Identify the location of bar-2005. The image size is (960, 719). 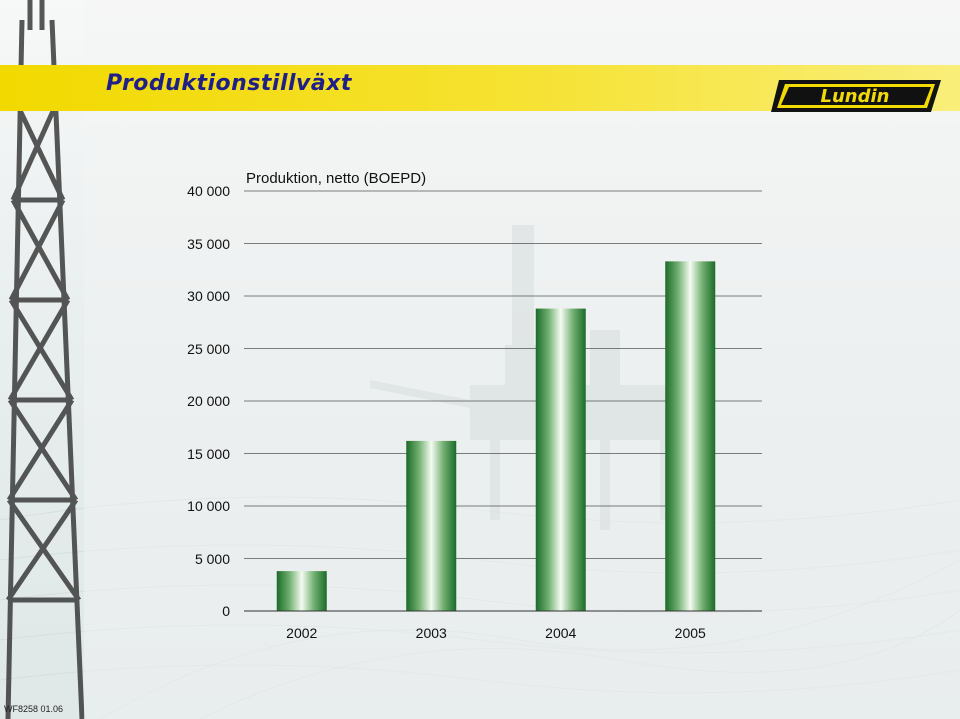
(690, 436).